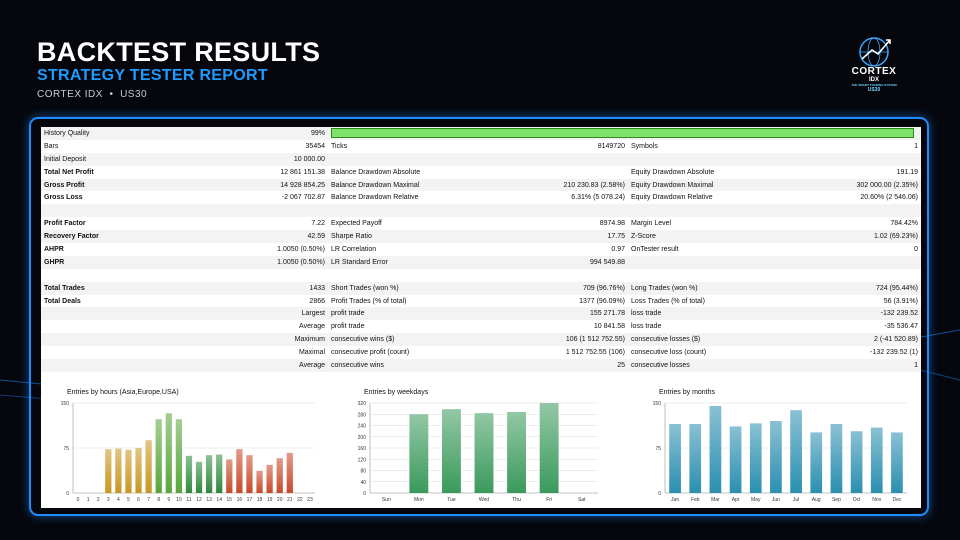 The width and height of the screenshot is (960, 540). What do you see at coordinates (542, 249) in the screenshot?
I see `cell-value: 0.97` at bounding box center [542, 249].